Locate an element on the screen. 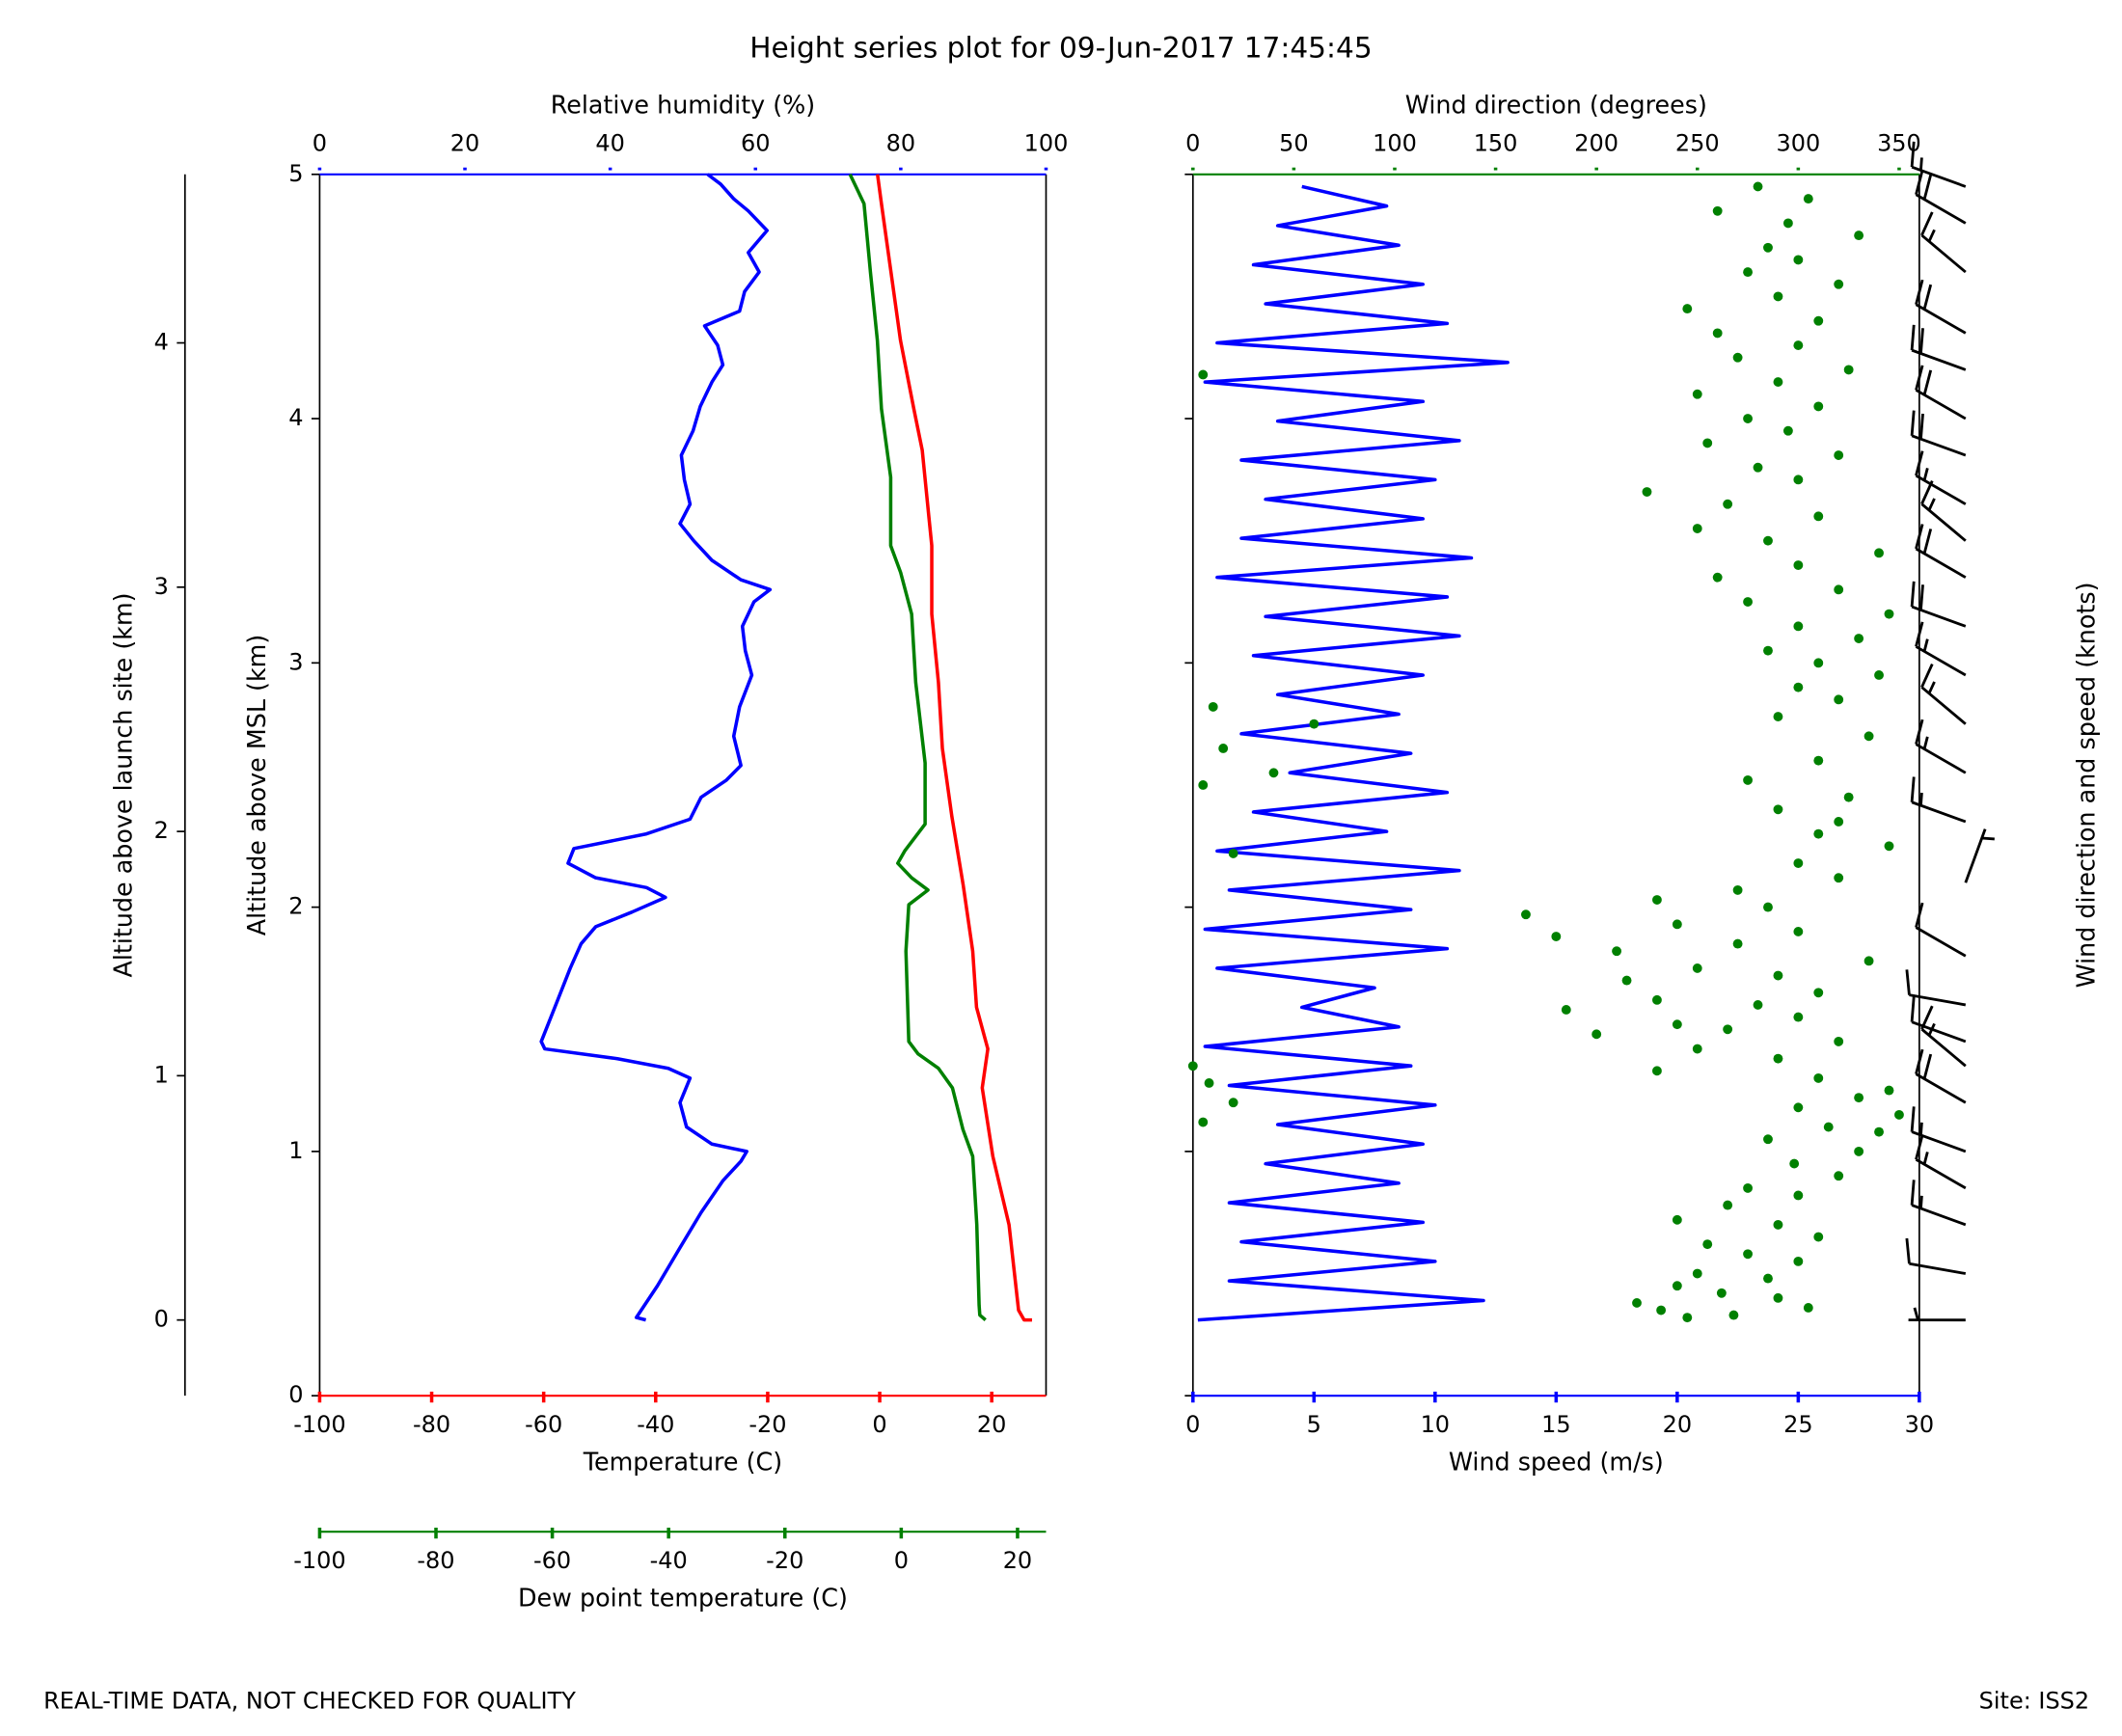  footer-right: Site: ISS2 is located at coordinates (2034, 1701).